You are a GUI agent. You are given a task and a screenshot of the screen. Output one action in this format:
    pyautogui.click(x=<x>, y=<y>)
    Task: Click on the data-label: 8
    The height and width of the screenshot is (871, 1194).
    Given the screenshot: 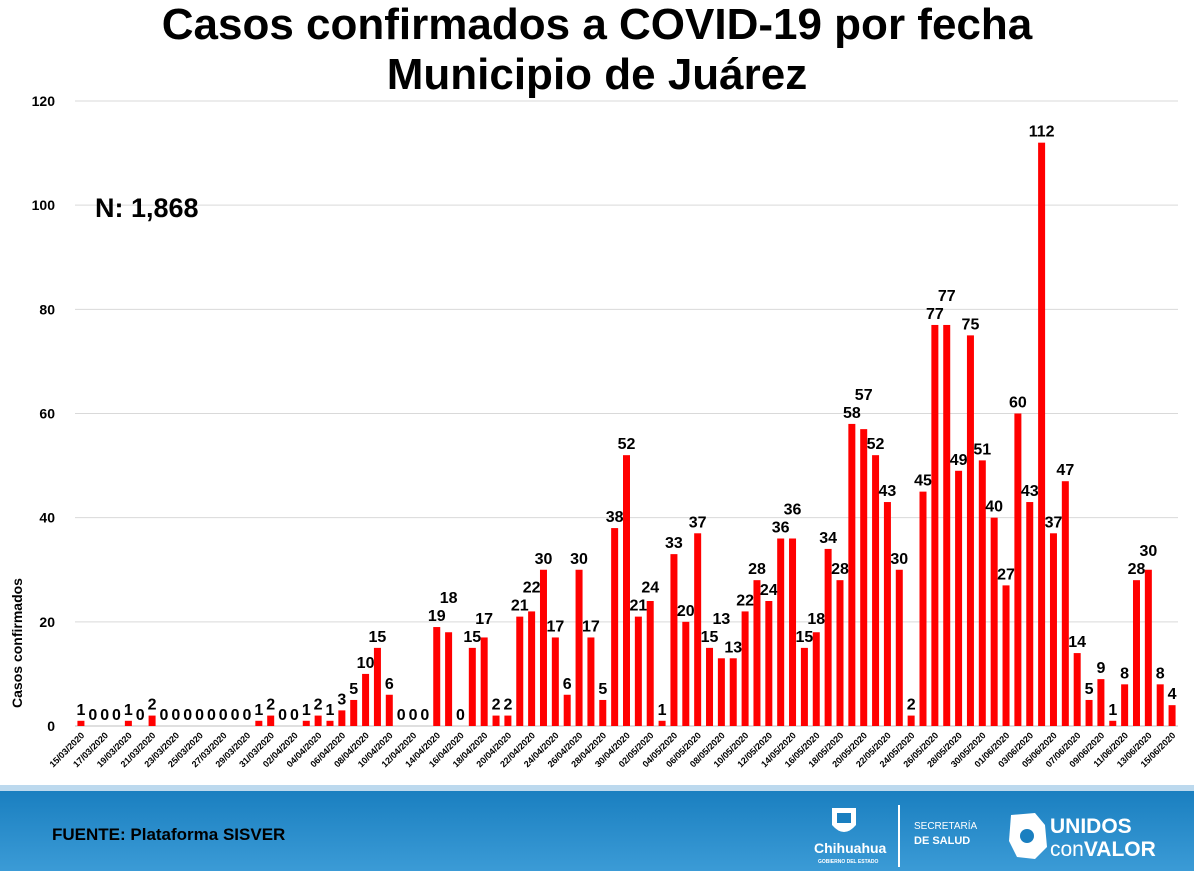 What is the action you would take?
    pyautogui.click(x=1160, y=673)
    